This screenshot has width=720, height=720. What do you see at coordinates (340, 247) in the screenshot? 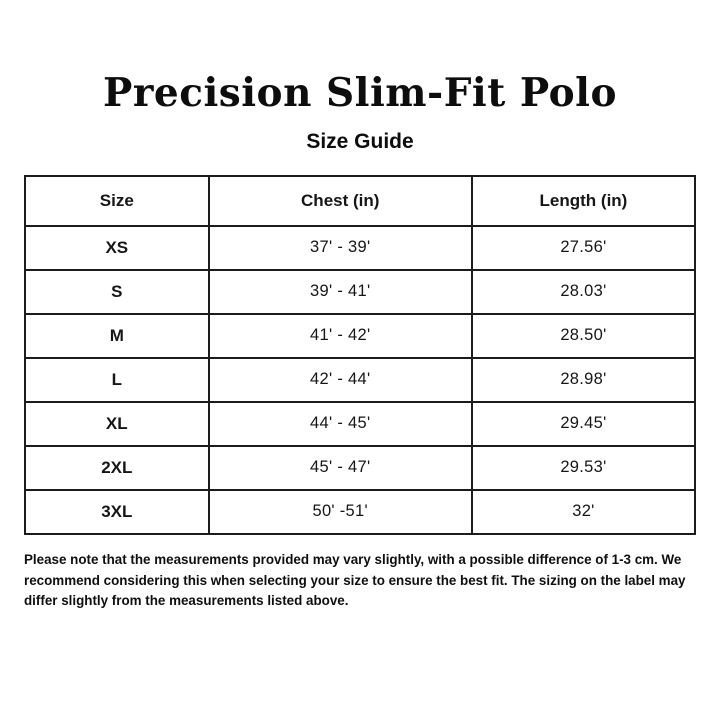
I see `chest-value: 37' - 39'` at bounding box center [340, 247].